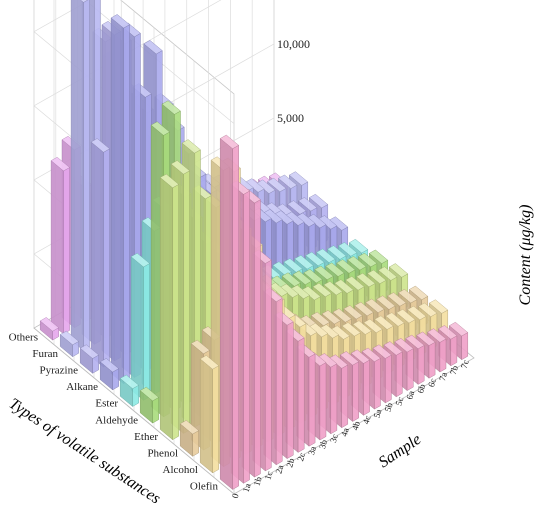 The height and width of the screenshot is (523, 550). I want to click on grid-line, so click(159, 62).